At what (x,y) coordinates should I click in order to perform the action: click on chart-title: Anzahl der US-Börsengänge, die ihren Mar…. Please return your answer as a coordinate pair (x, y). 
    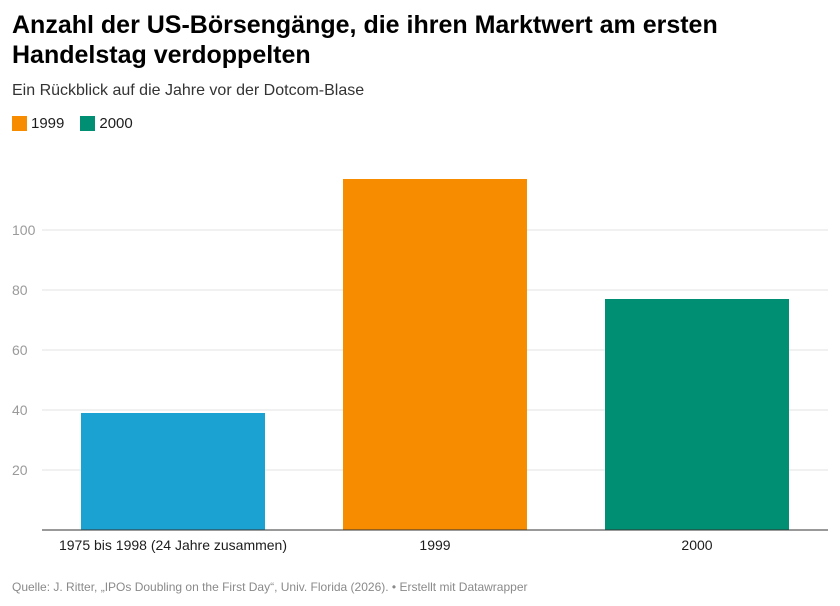
    Looking at the image, I should click on (365, 40).